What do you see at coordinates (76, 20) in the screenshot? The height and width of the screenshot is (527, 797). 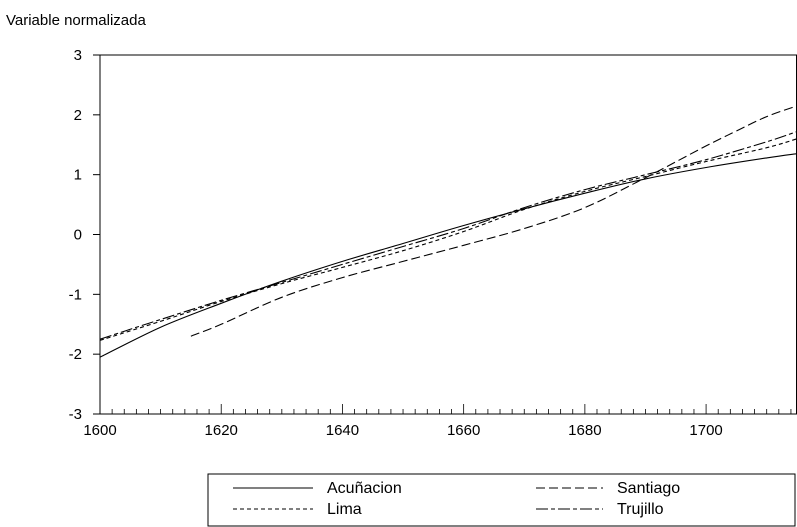 I see `y-axis-title: Variable normalizada` at bounding box center [76, 20].